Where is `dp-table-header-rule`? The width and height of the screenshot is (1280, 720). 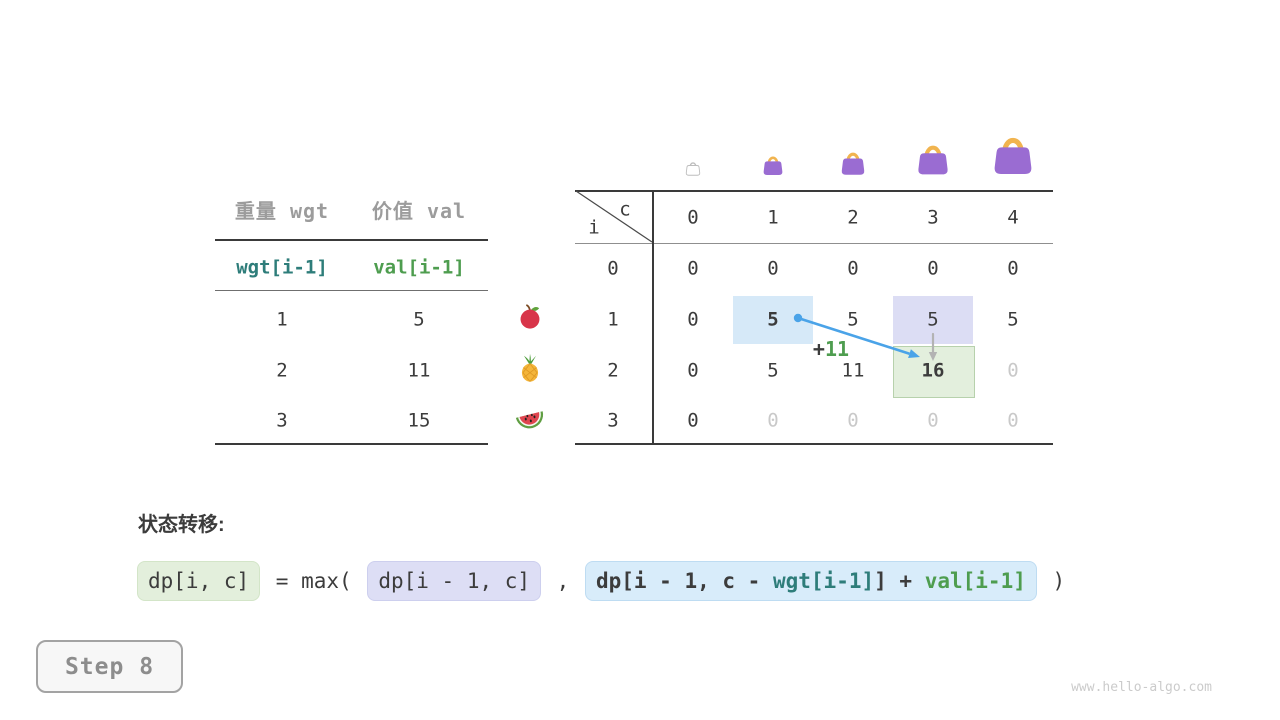
dp-table-header-rule is located at coordinates (814, 243).